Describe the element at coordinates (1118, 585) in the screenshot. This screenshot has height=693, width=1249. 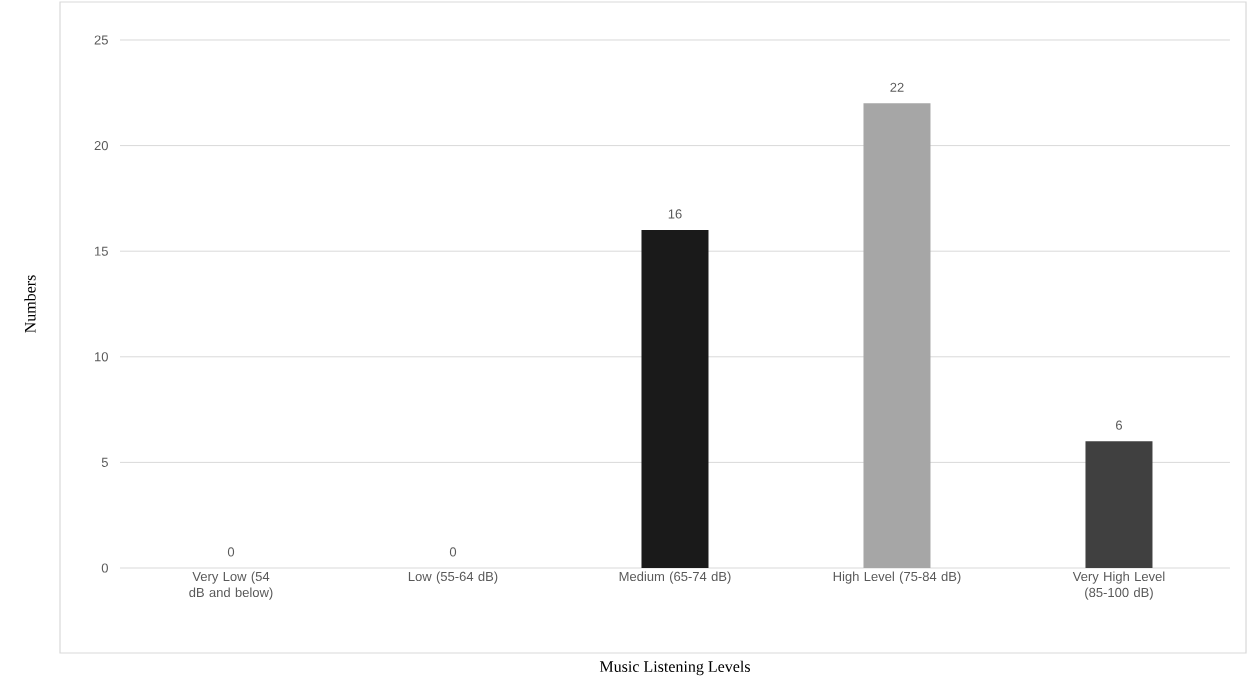
I see `x-tick-label: Very High Level (85-100 dB)` at that location.